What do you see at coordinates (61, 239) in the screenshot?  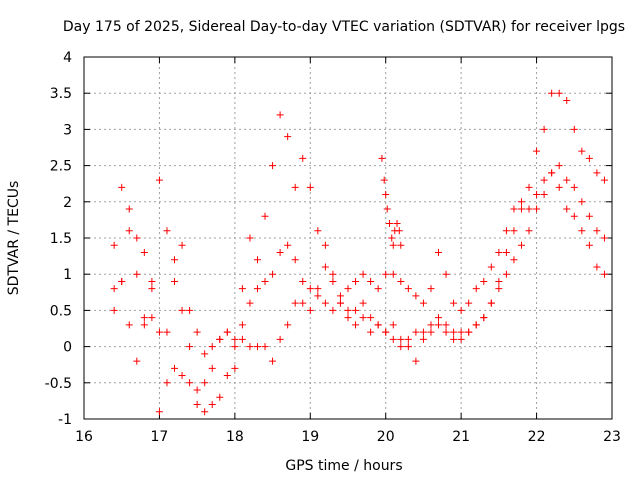 I see `y-tick-label: 1.5` at bounding box center [61, 239].